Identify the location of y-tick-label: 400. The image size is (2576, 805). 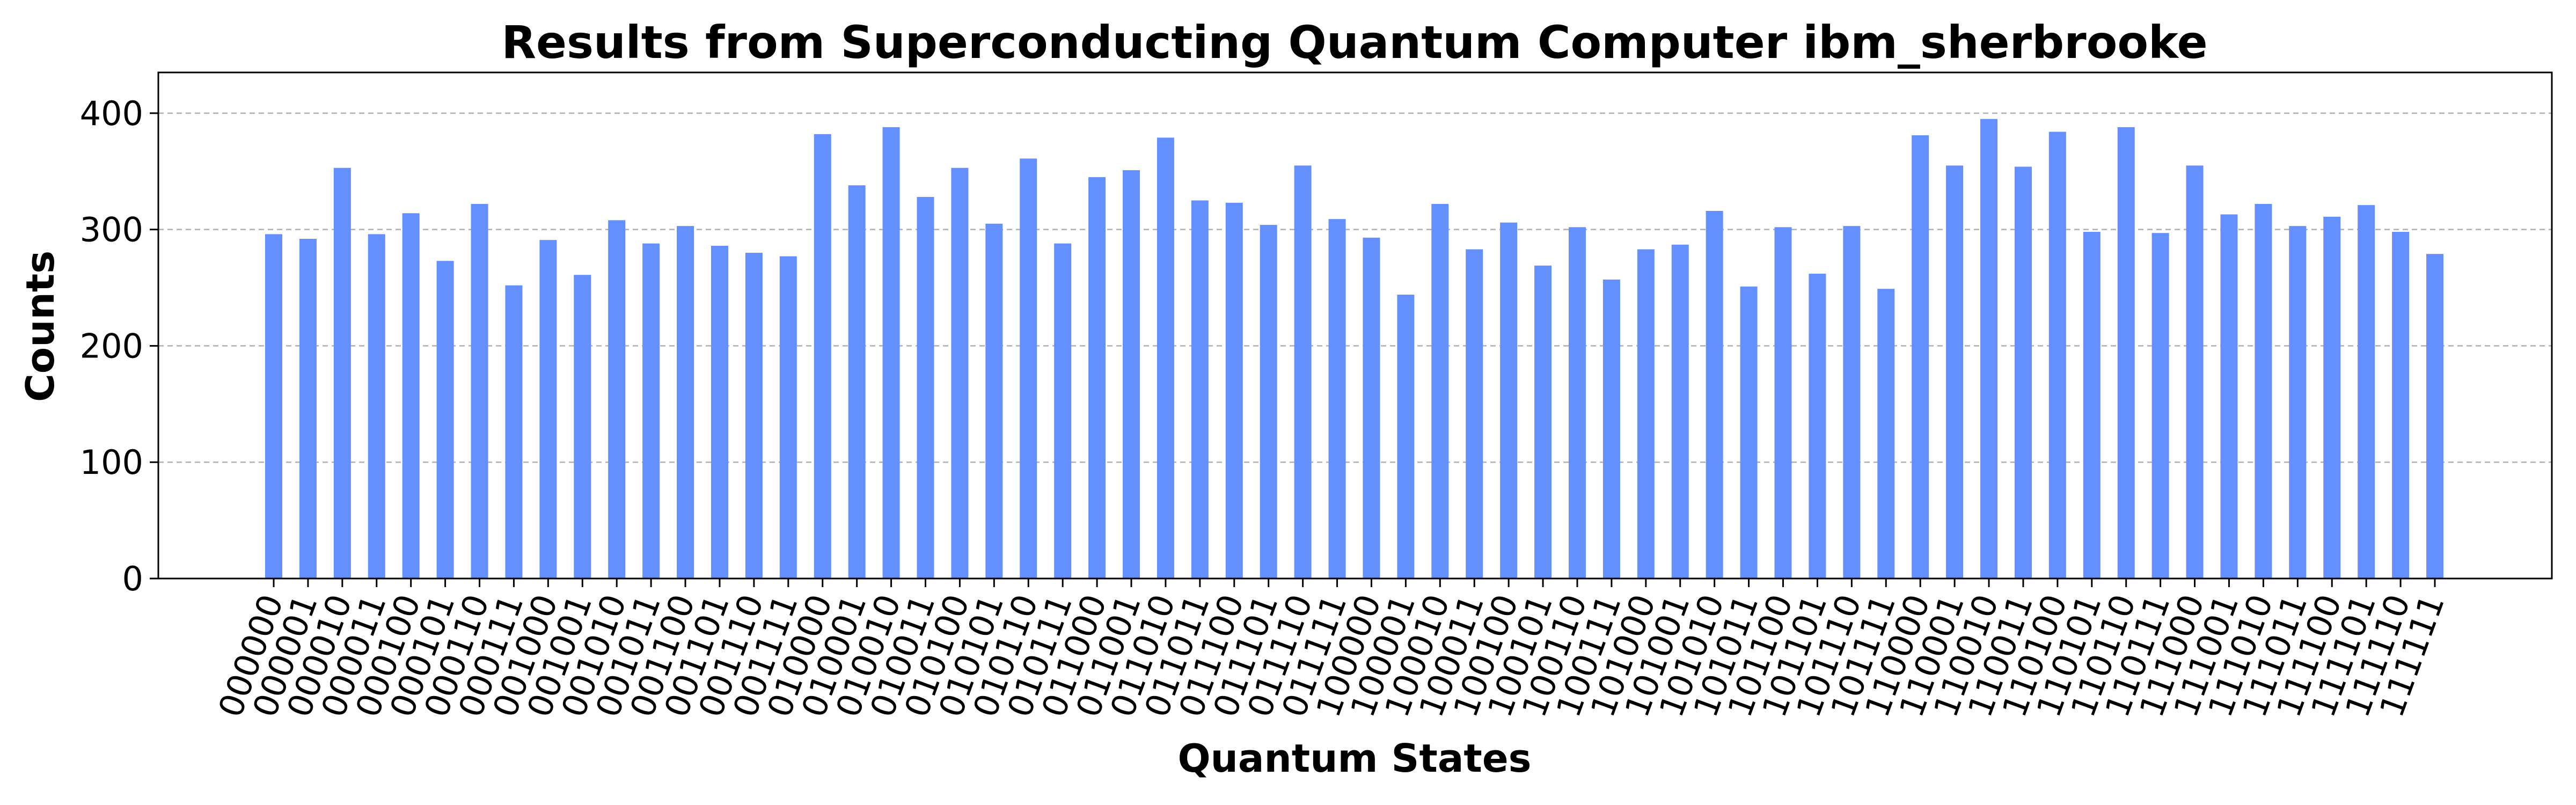
(111, 113).